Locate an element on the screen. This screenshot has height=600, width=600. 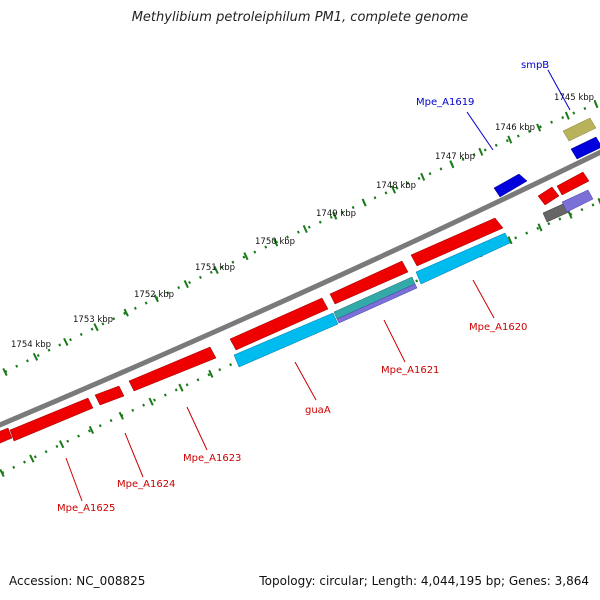
gene-Mpe_A1621-lavender is located at coordinates (377, 303).